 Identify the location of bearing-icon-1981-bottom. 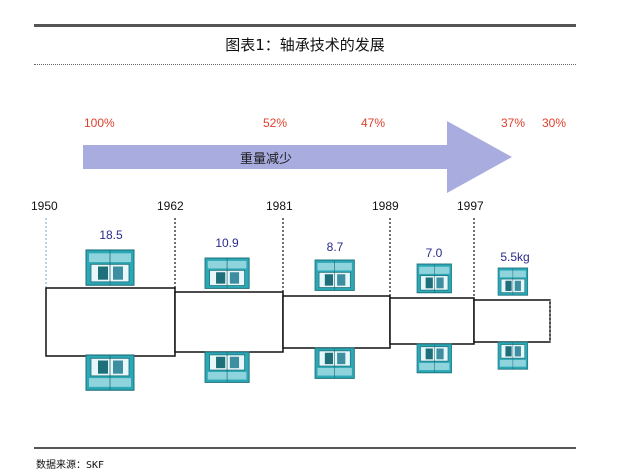
(334, 363).